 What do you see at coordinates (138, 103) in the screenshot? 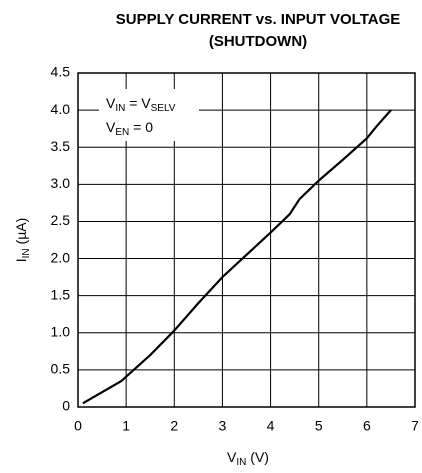
I see `annotation-part: = V` at bounding box center [138, 103].